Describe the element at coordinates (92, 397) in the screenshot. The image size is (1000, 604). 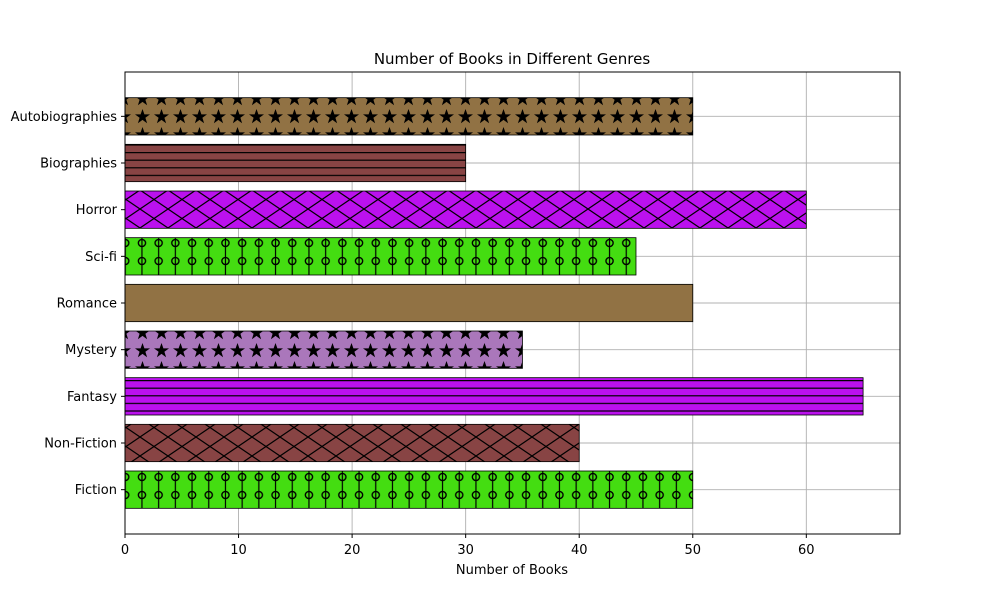
I see `y-tick-label: Fantasy` at that location.